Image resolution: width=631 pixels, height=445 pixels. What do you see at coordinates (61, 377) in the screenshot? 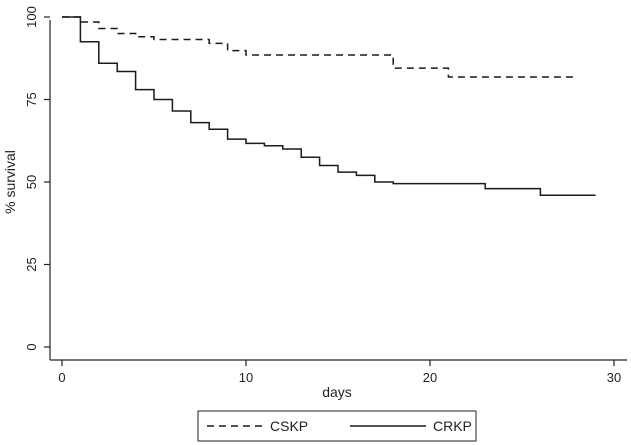
I see `x-tick-label: 0` at bounding box center [61, 377].